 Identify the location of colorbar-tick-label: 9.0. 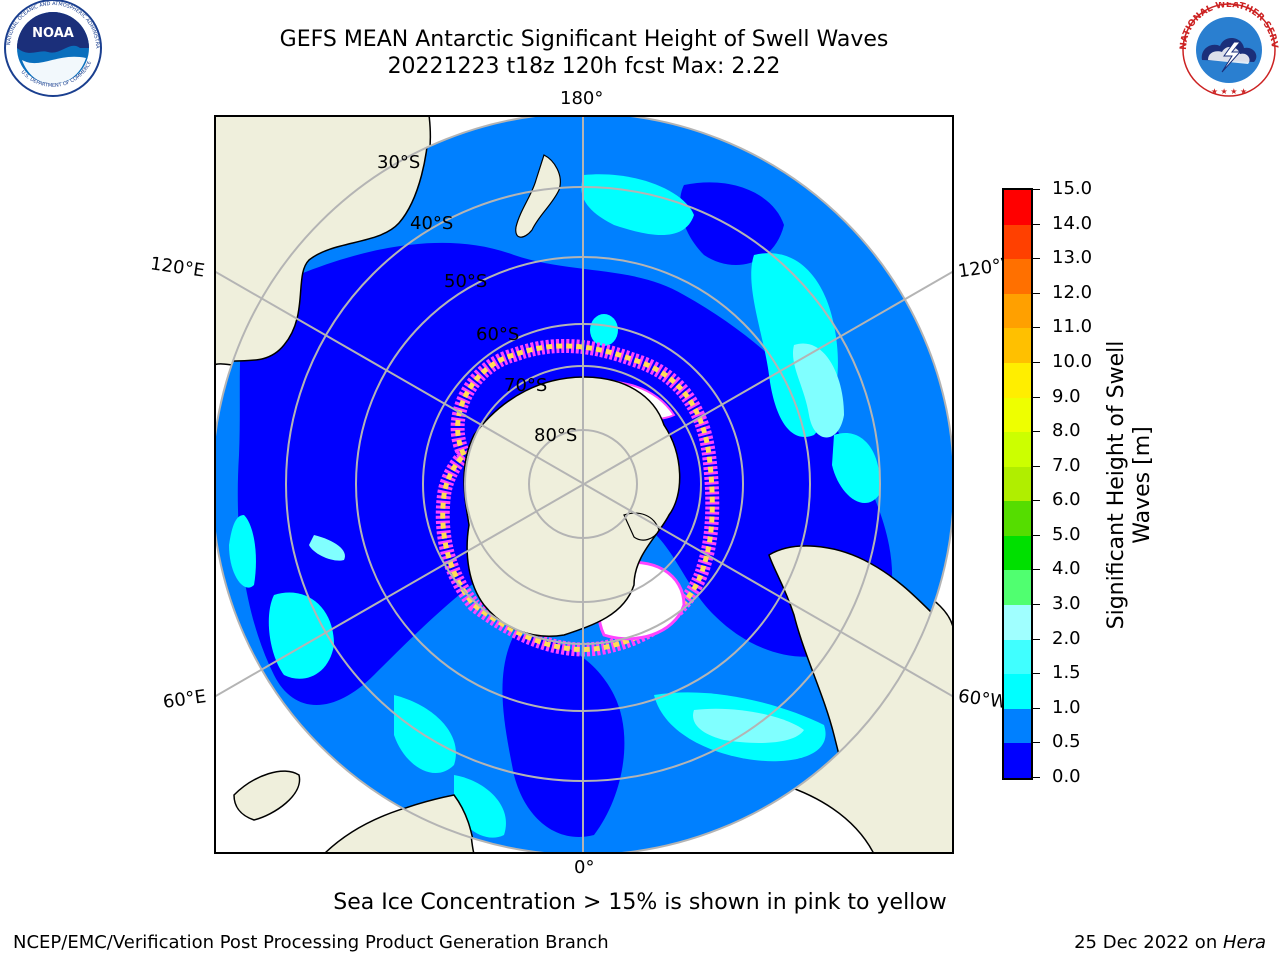
(1066, 396).